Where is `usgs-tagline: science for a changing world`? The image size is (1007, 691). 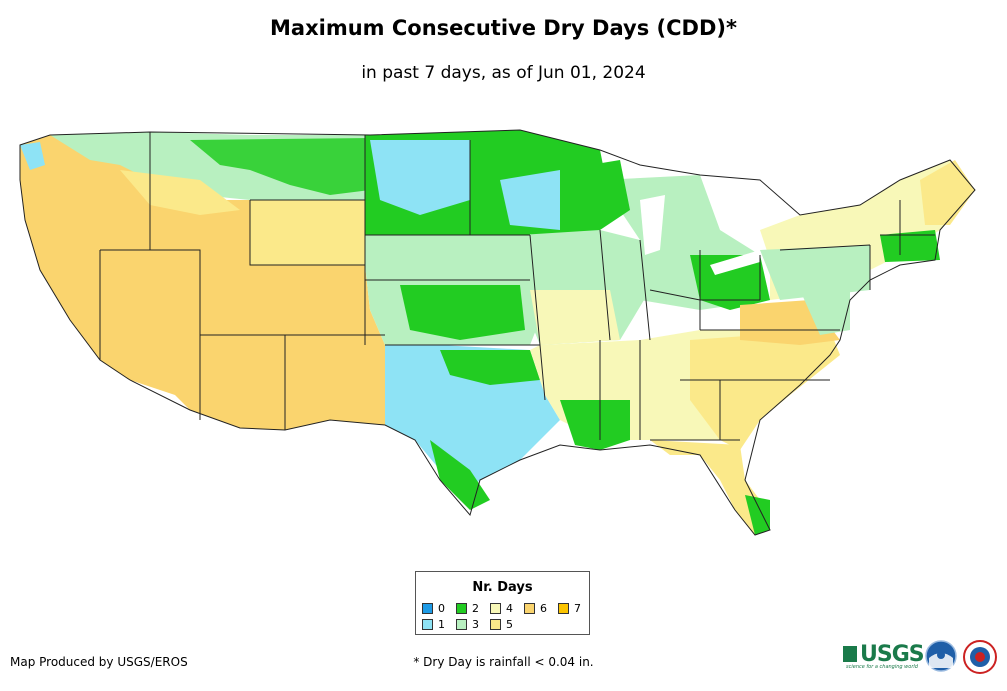
usgs-tagline: science for a changing world is located at coordinates (882, 667).